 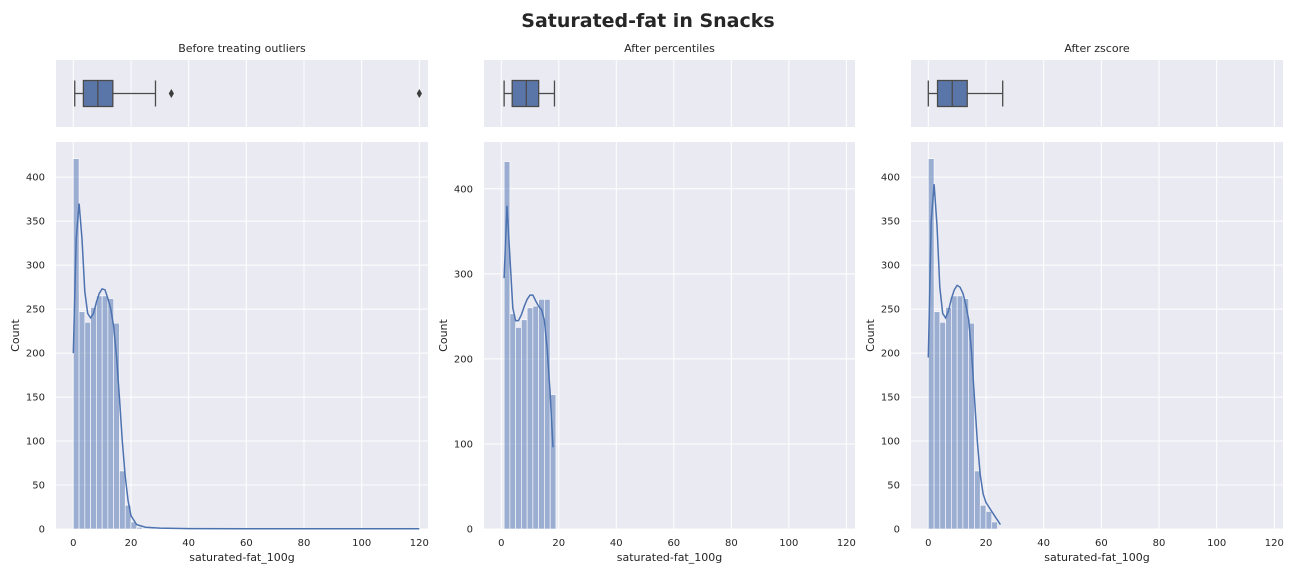 I want to click on panel-title: After percentiles, so click(x=669, y=48).